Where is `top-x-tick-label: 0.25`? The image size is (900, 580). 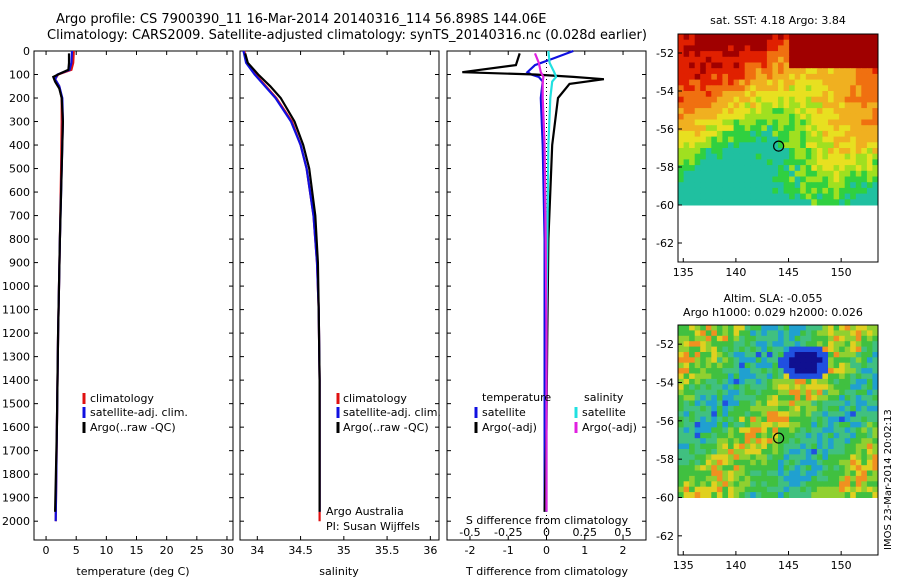
top-x-tick-label: 0.25 is located at coordinates (585, 532).